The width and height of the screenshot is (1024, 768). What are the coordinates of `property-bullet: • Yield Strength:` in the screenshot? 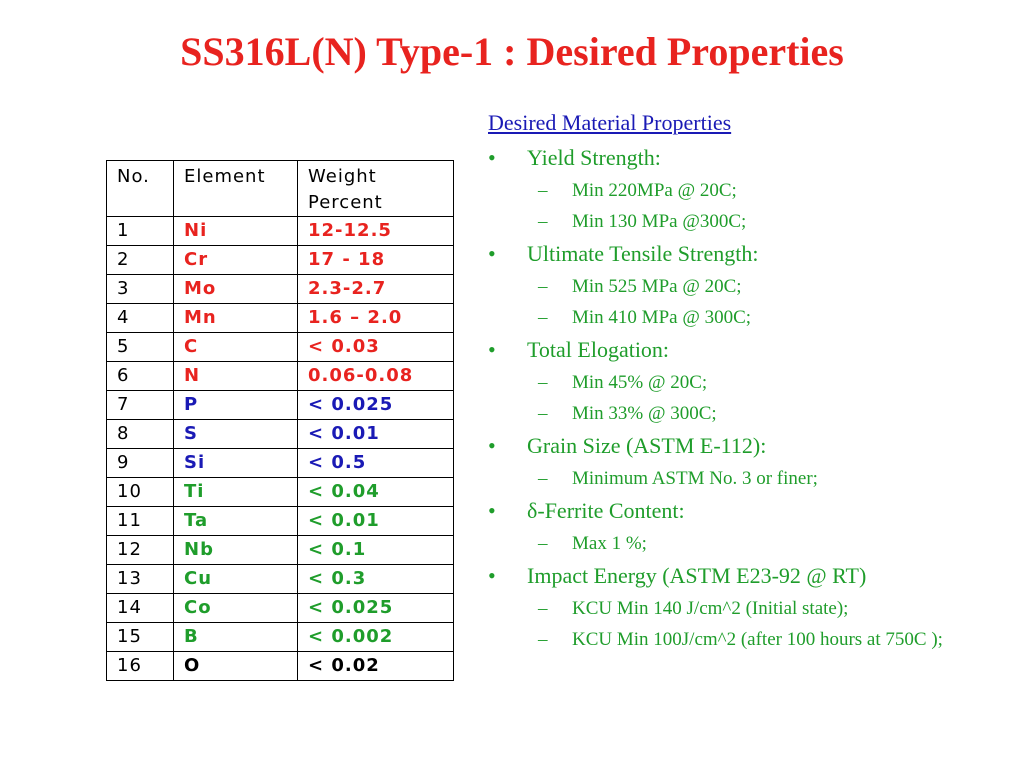 It's located at (748, 158).